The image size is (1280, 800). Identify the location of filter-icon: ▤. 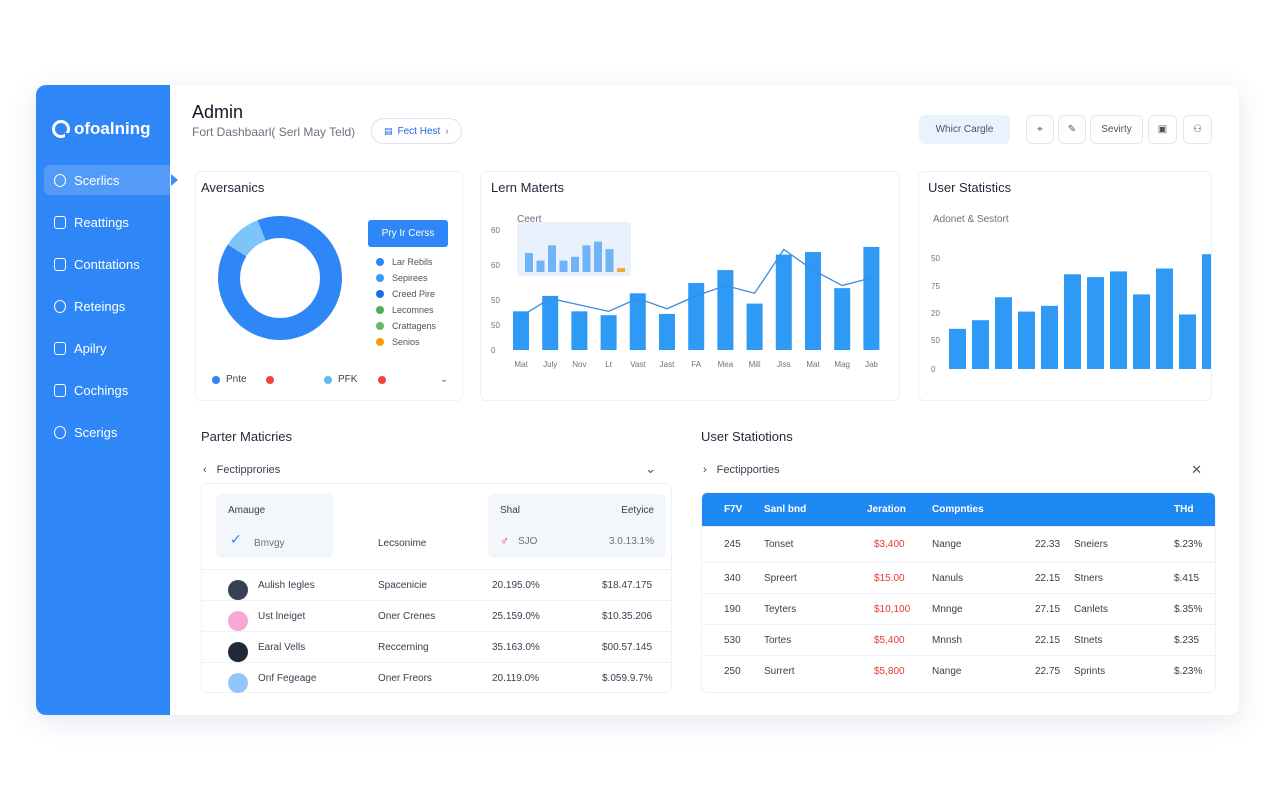
(388, 130).